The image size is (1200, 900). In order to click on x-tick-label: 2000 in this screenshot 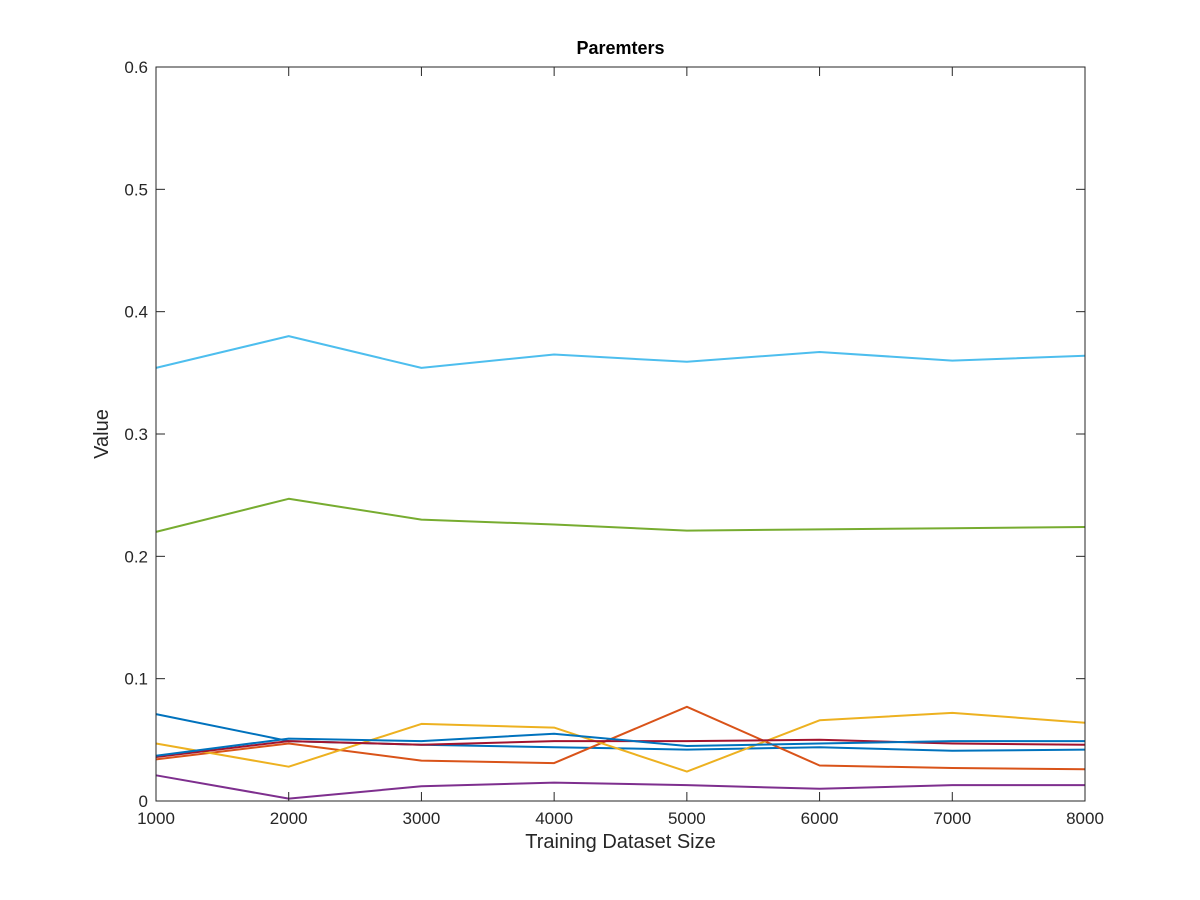, I will do `click(289, 818)`.